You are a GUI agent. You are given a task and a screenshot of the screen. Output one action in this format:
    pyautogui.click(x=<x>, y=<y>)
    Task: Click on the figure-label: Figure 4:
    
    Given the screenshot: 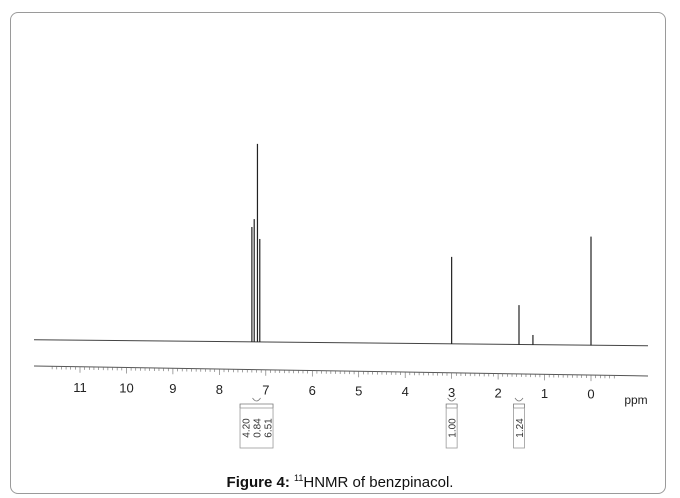 What is the action you would take?
    pyautogui.click(x=258, y=482)
    